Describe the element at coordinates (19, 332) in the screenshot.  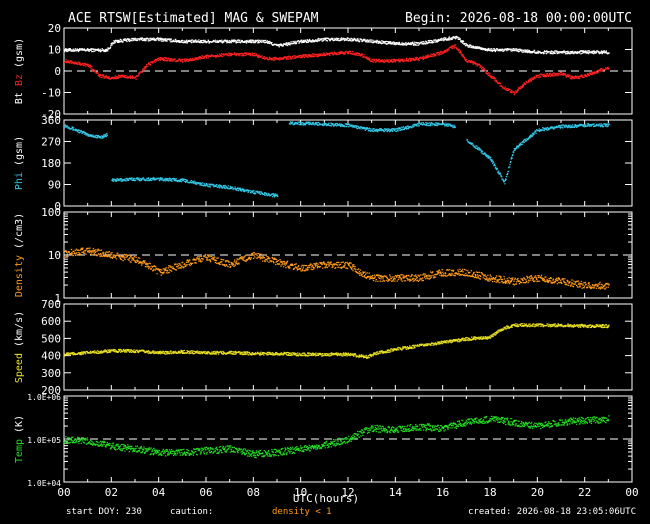
I see `speed-y-label-part: (km/s)` at that location.